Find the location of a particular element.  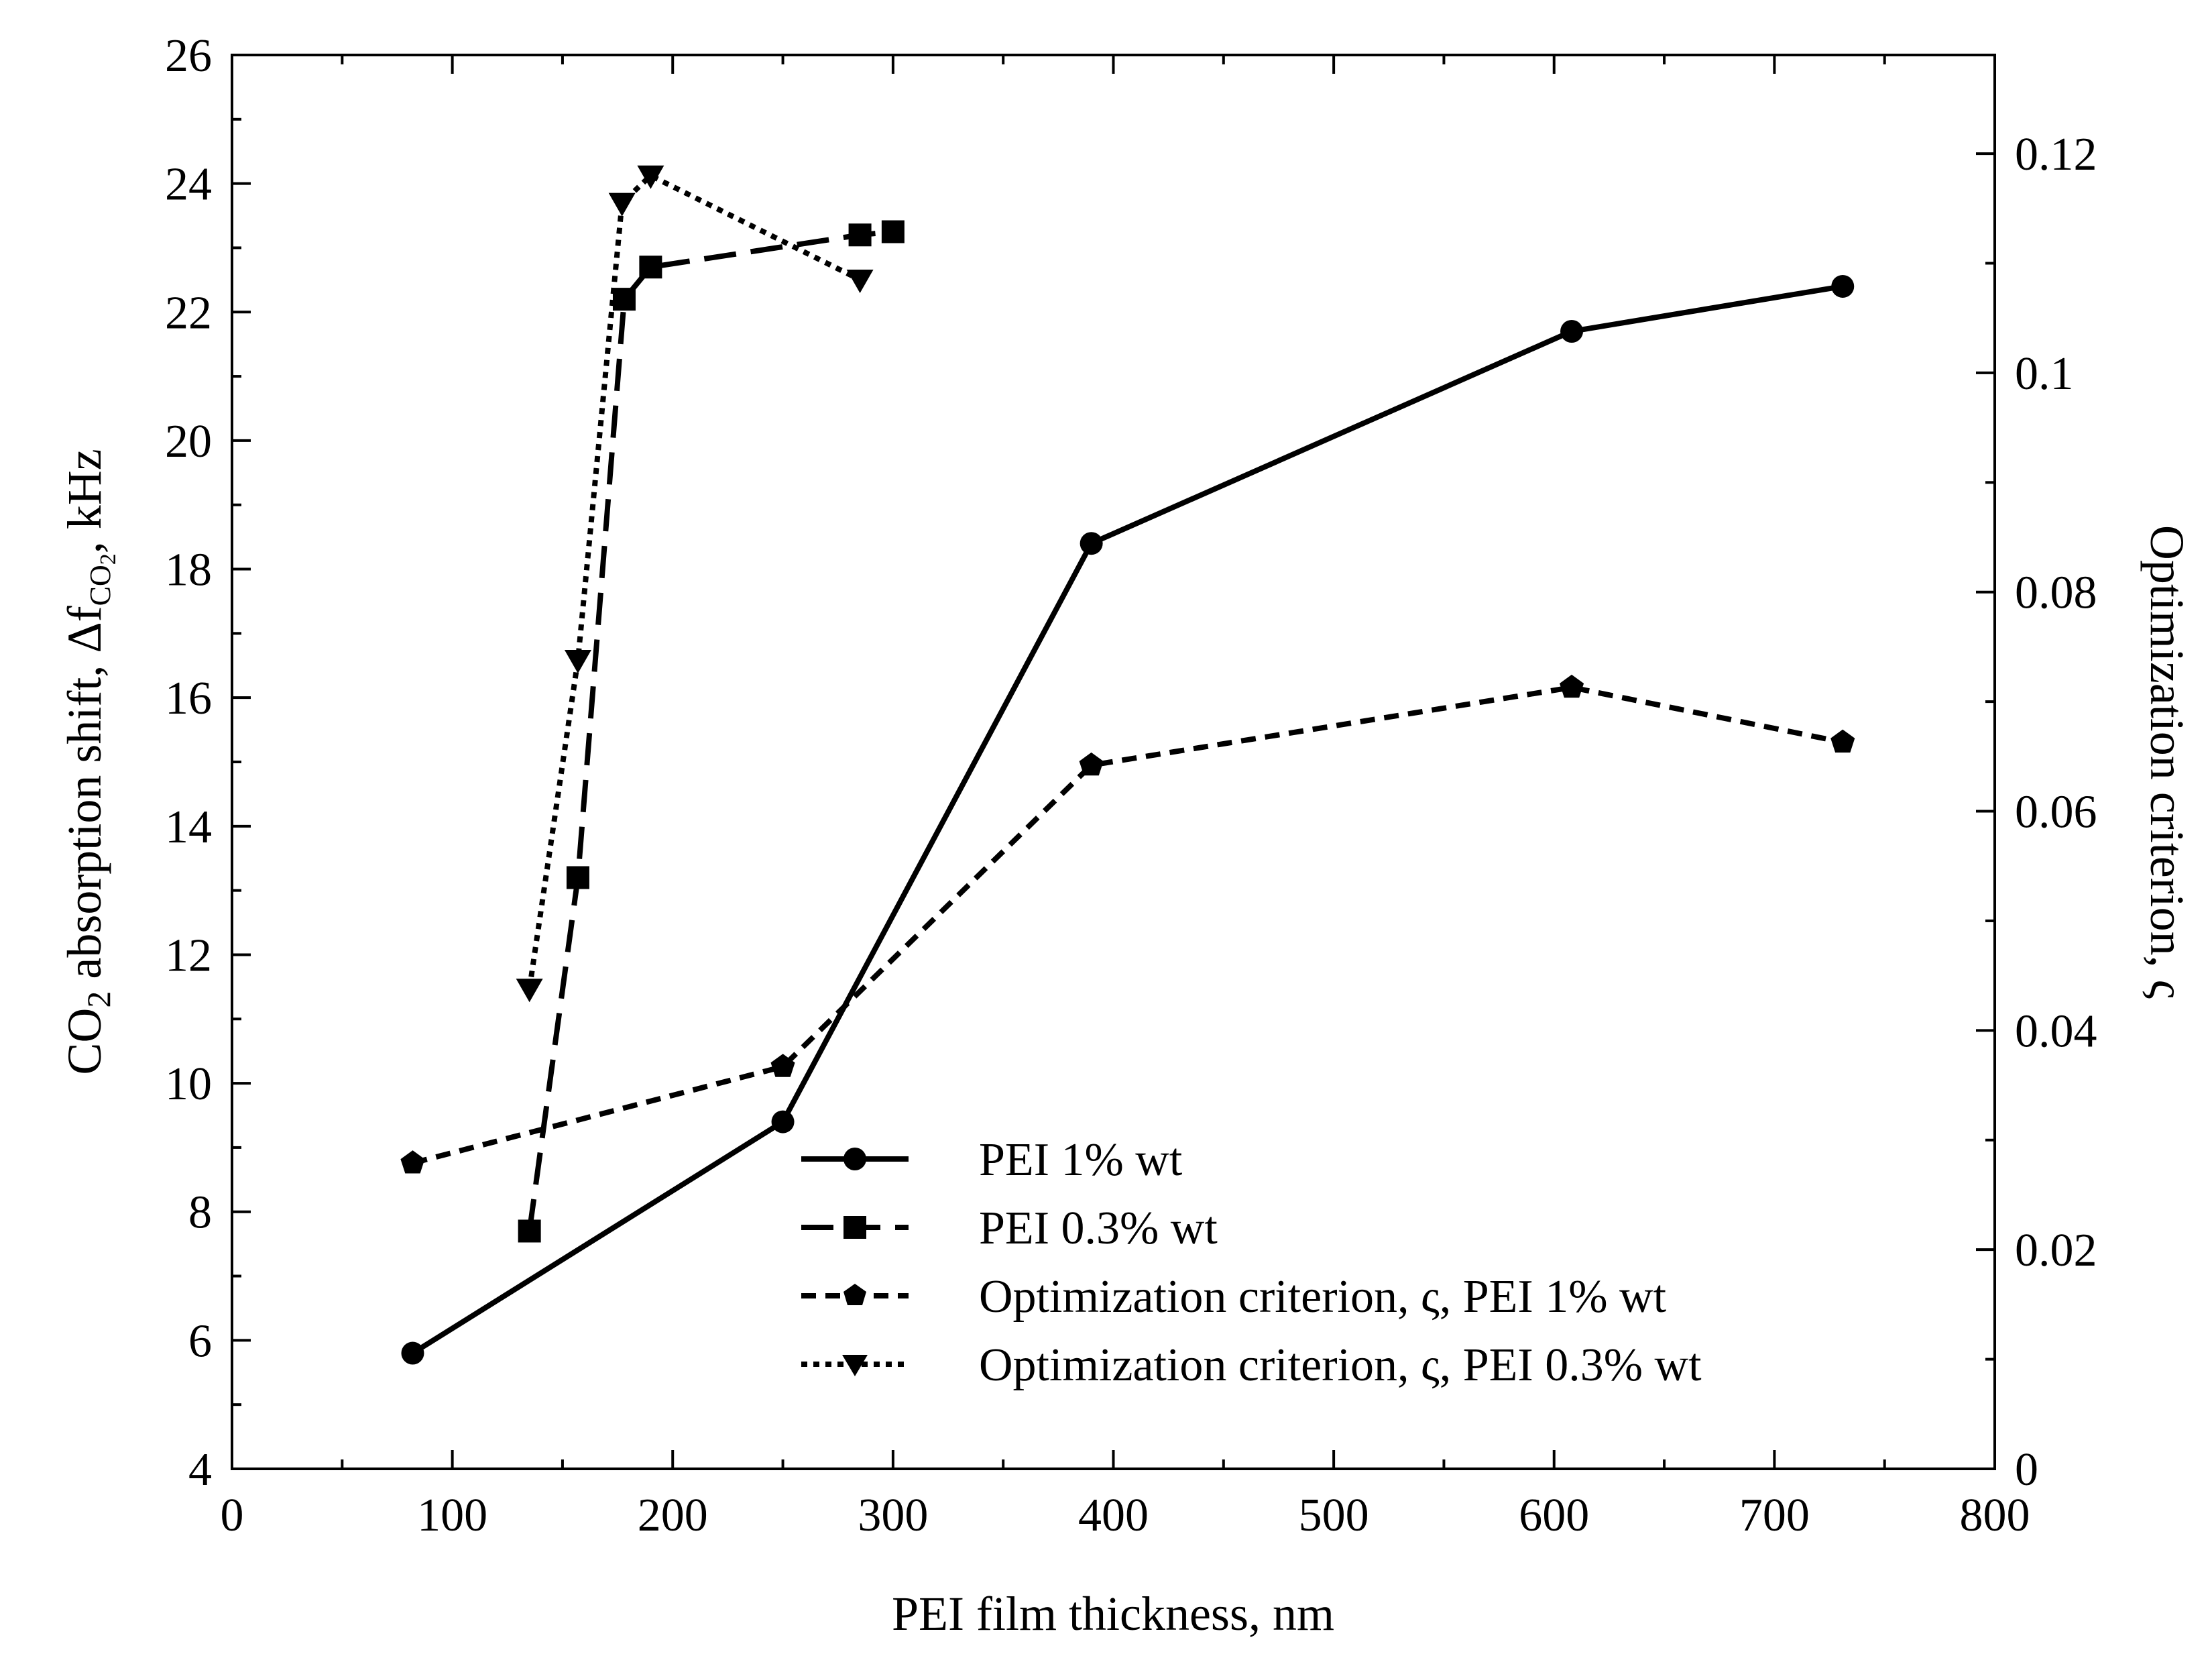

y-right-tick-label: 0.04 is located at coordinates (2056, 1031).